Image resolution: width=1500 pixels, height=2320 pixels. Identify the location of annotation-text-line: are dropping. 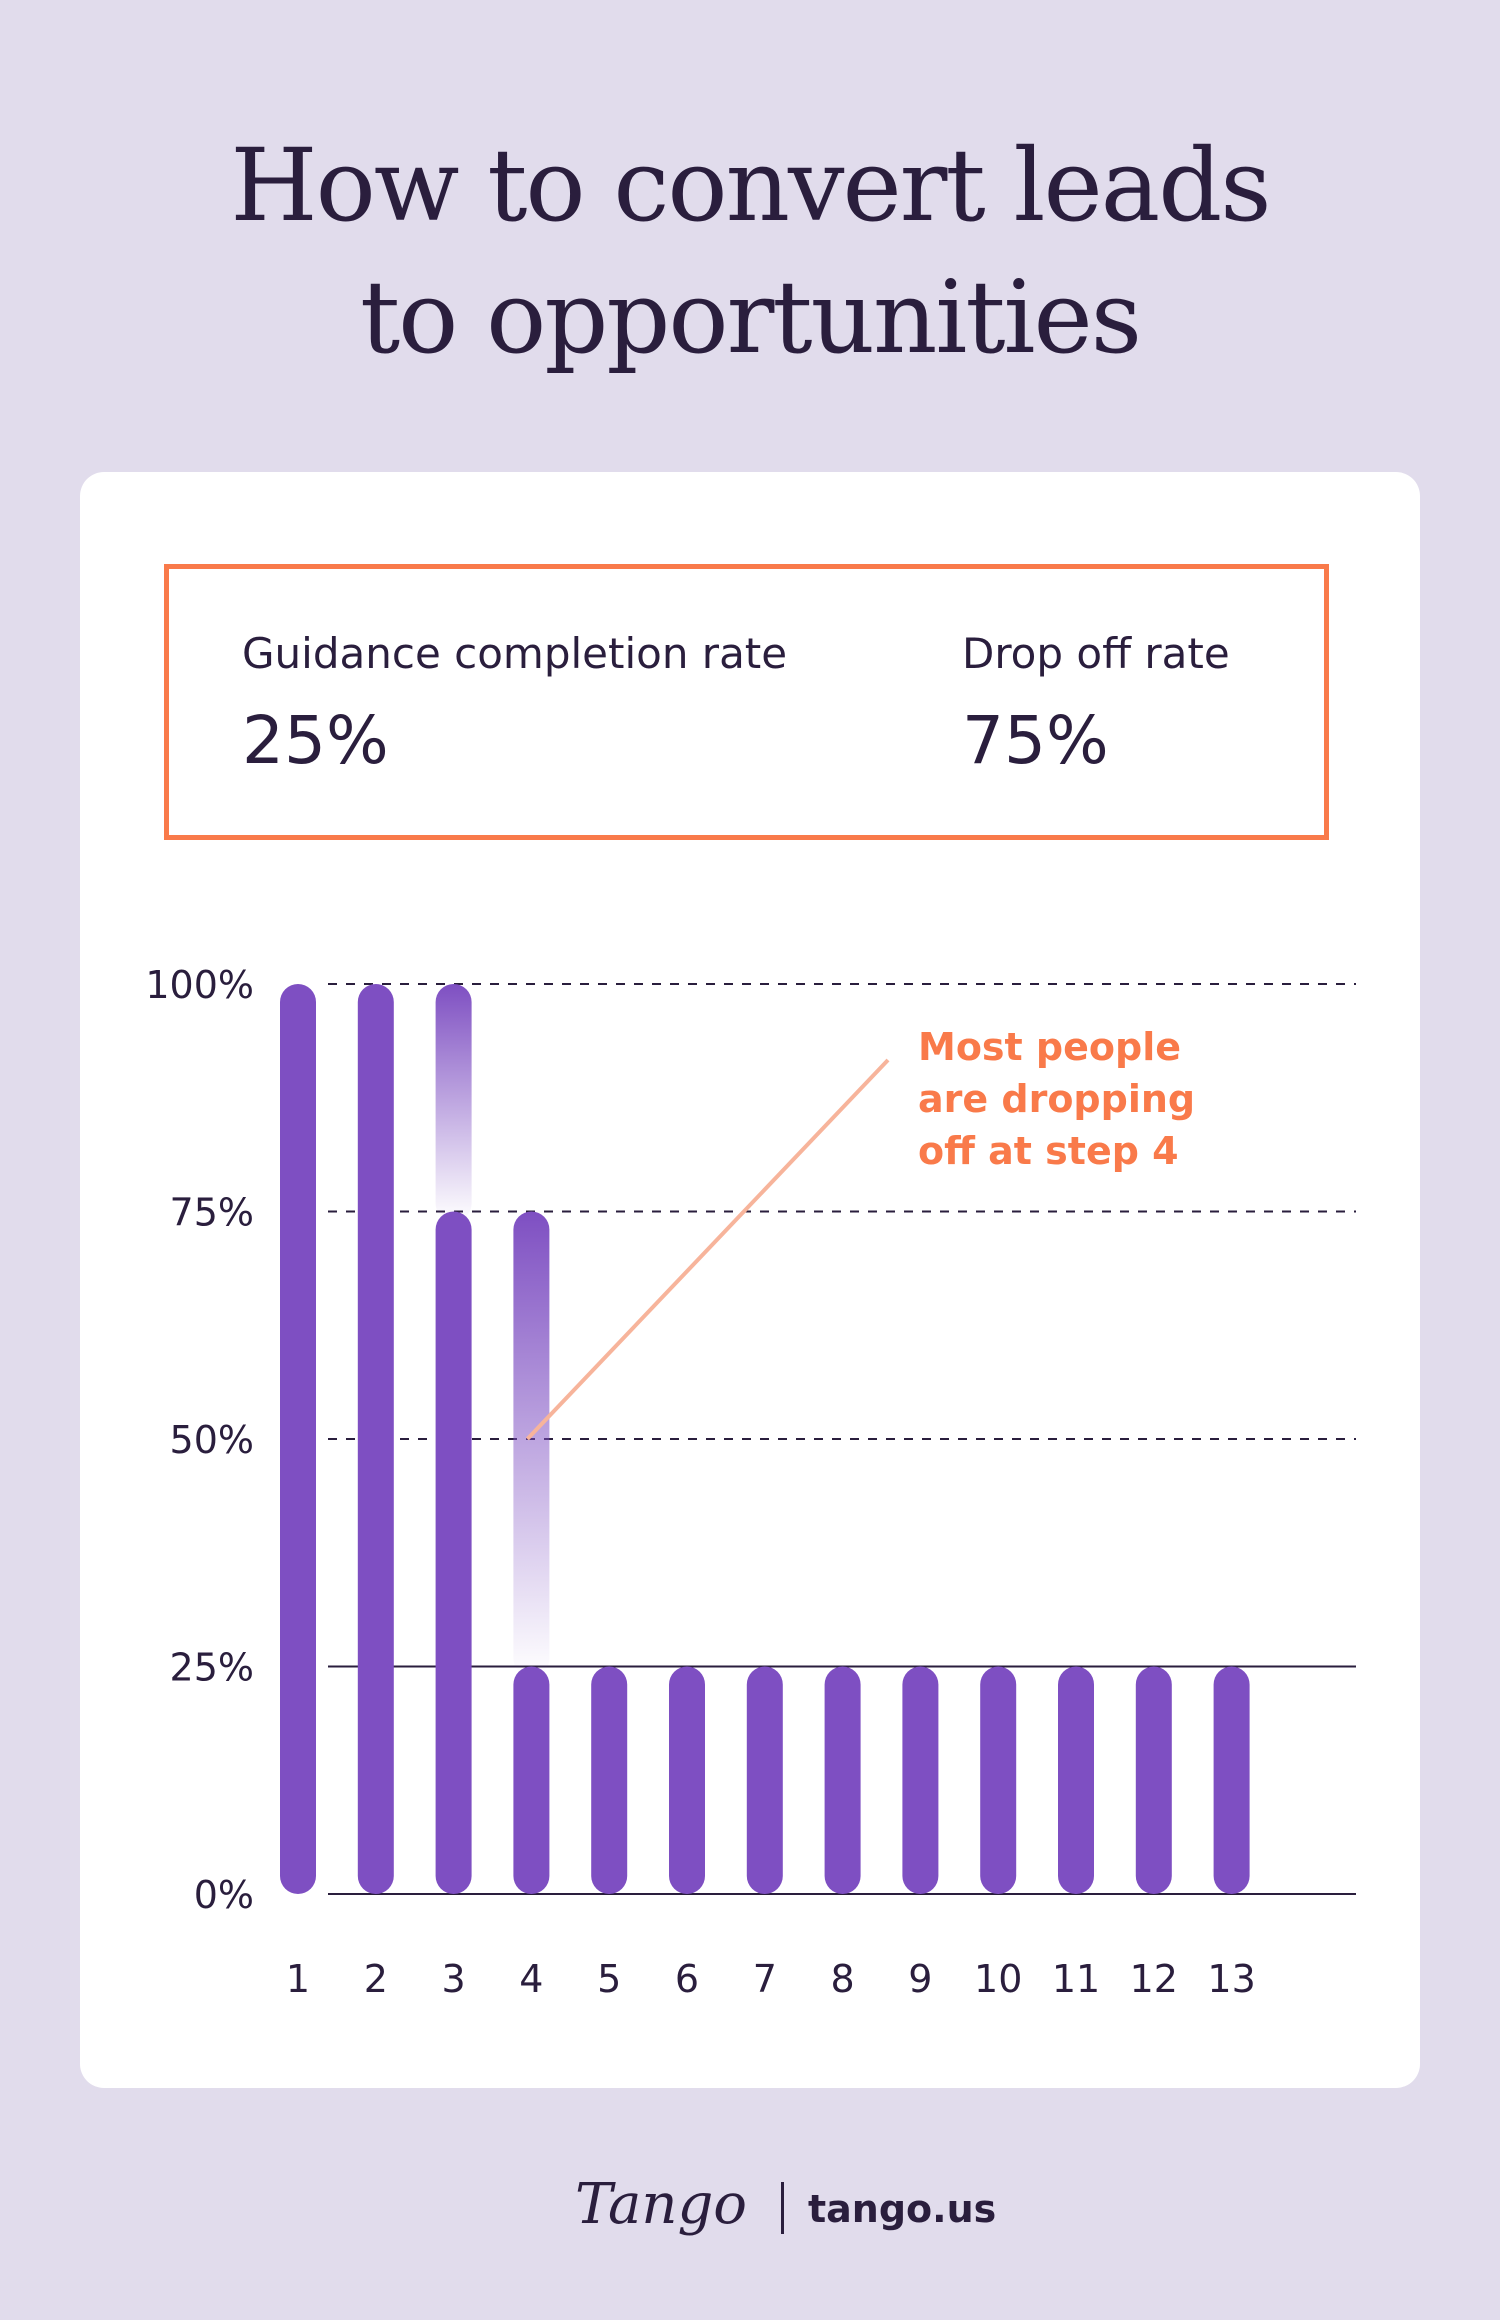
(1056, 1099).